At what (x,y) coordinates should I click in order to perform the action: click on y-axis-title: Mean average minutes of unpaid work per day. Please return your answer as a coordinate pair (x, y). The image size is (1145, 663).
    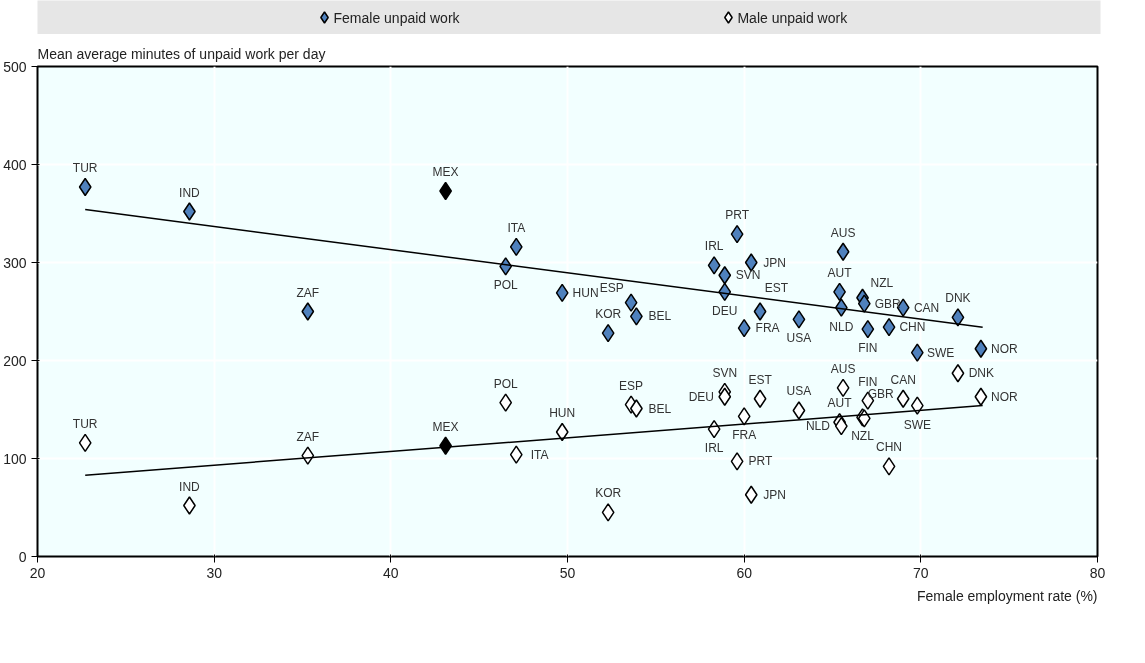
    Looking at the image, I should click on (181, 53).